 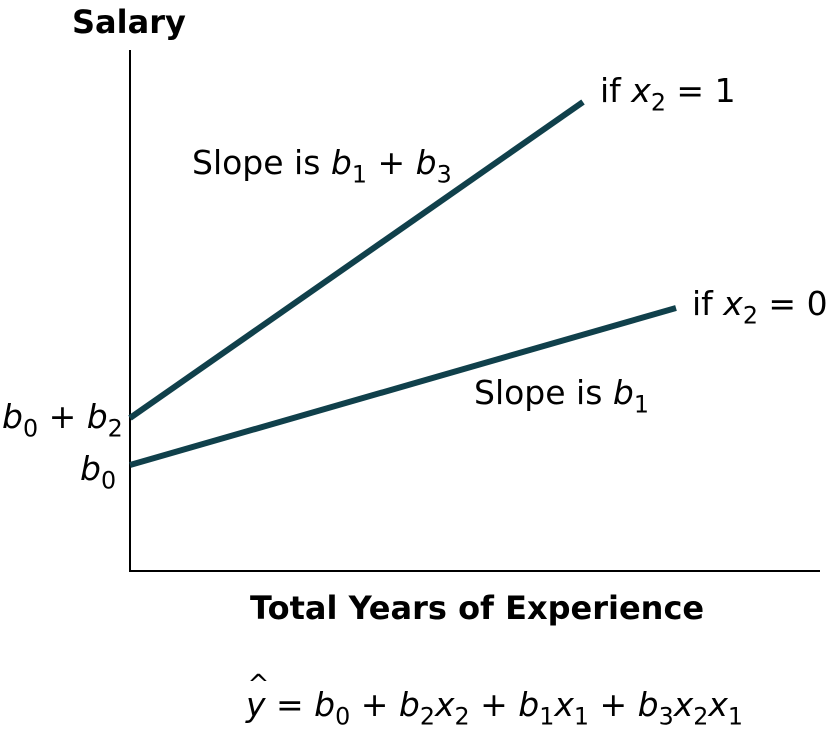 I want to click on slope-annotation-upper: Slope is b1 + b3, so click(x=322, y=164).